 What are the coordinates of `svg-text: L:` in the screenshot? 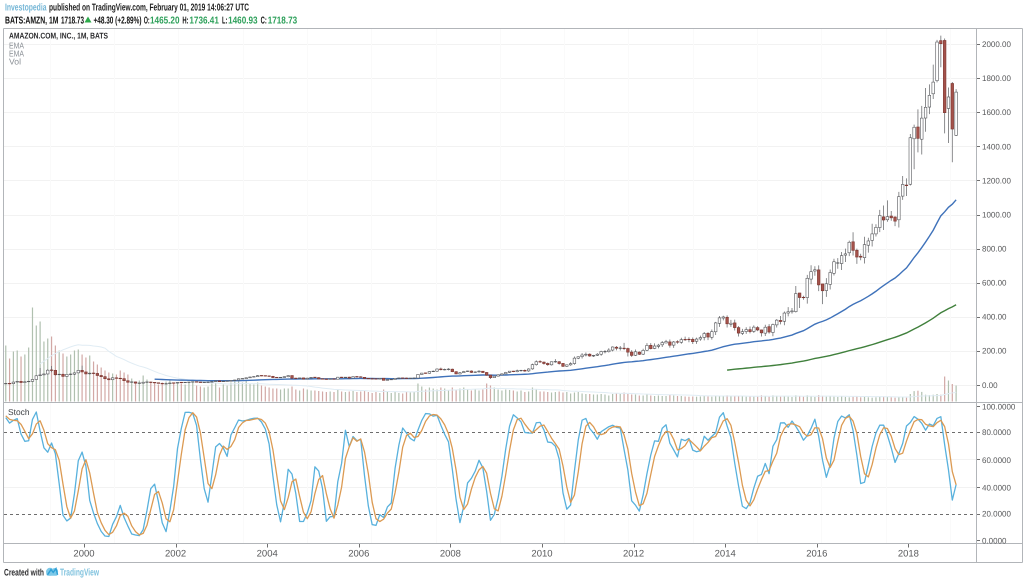 It's located at (224, 21).